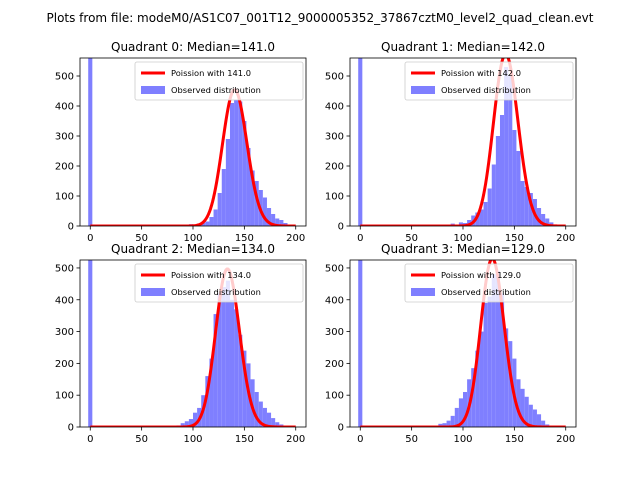  Describe the element at coordinates (211, 275) in the screenshot. I see `legend-label-poisson: Poission with 134.0` at that location.